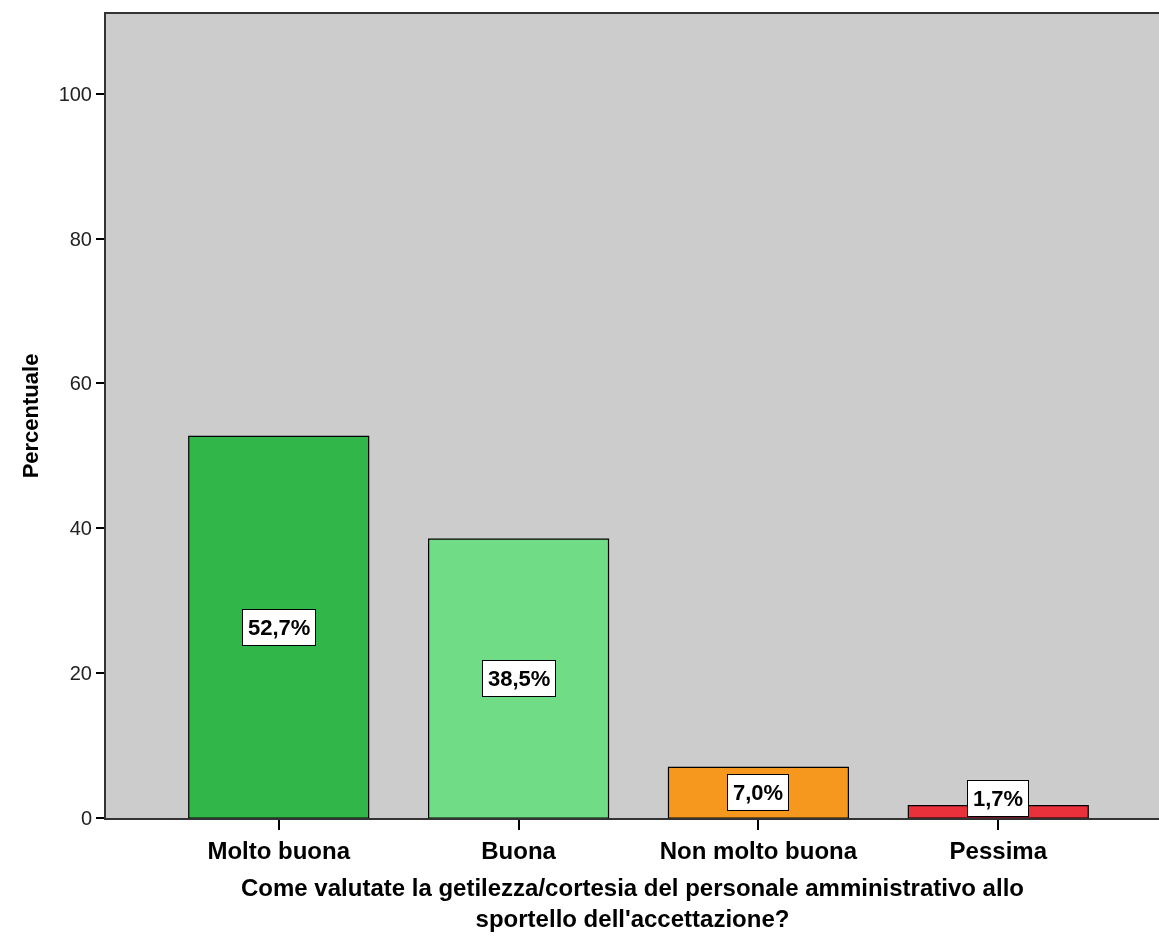 This screenshot has height=940, width=1159. What do you see at coordinates (80, 238) in the screenshot?
I see `y-tick-label: 80` at bounding box center [80, 238].